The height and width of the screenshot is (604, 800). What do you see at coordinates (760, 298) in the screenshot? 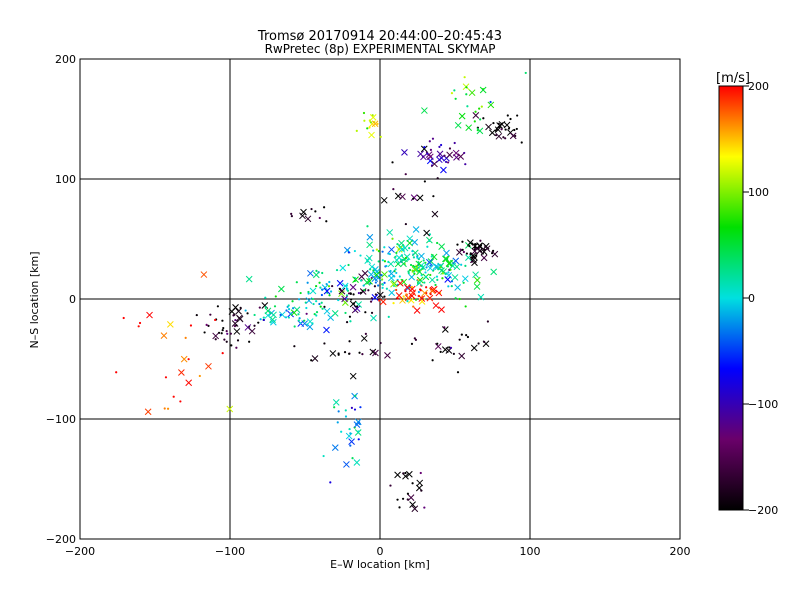
I see `colorbar-ticks: −200 −100 0 100 200` at bounding box center [760, 298].